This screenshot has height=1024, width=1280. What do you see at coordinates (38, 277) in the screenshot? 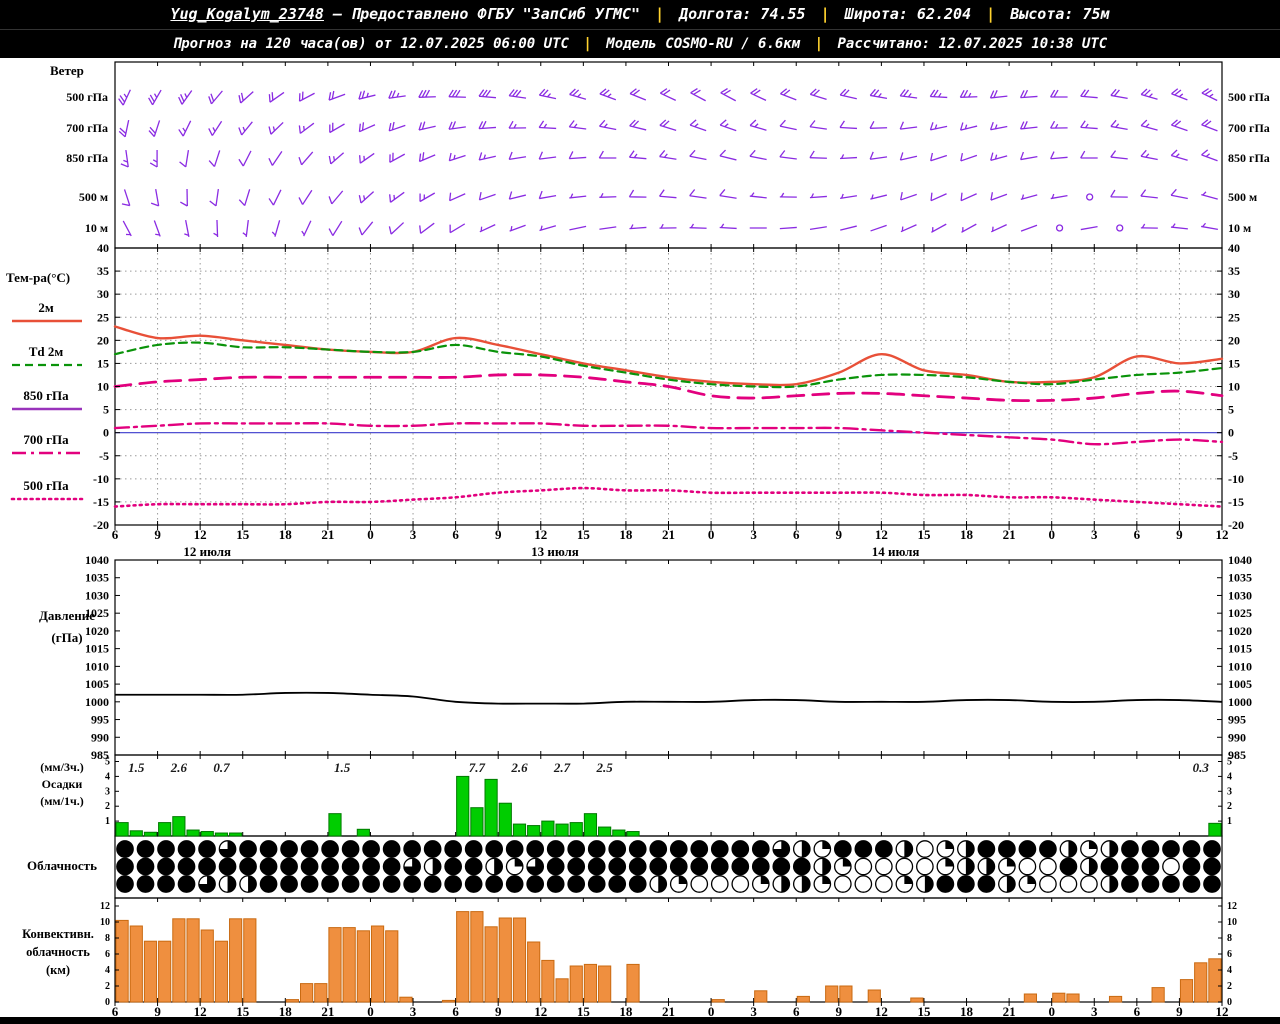
I see `temp-panel-label: Тем-ра(°C)` at bounding box center [38, 277].